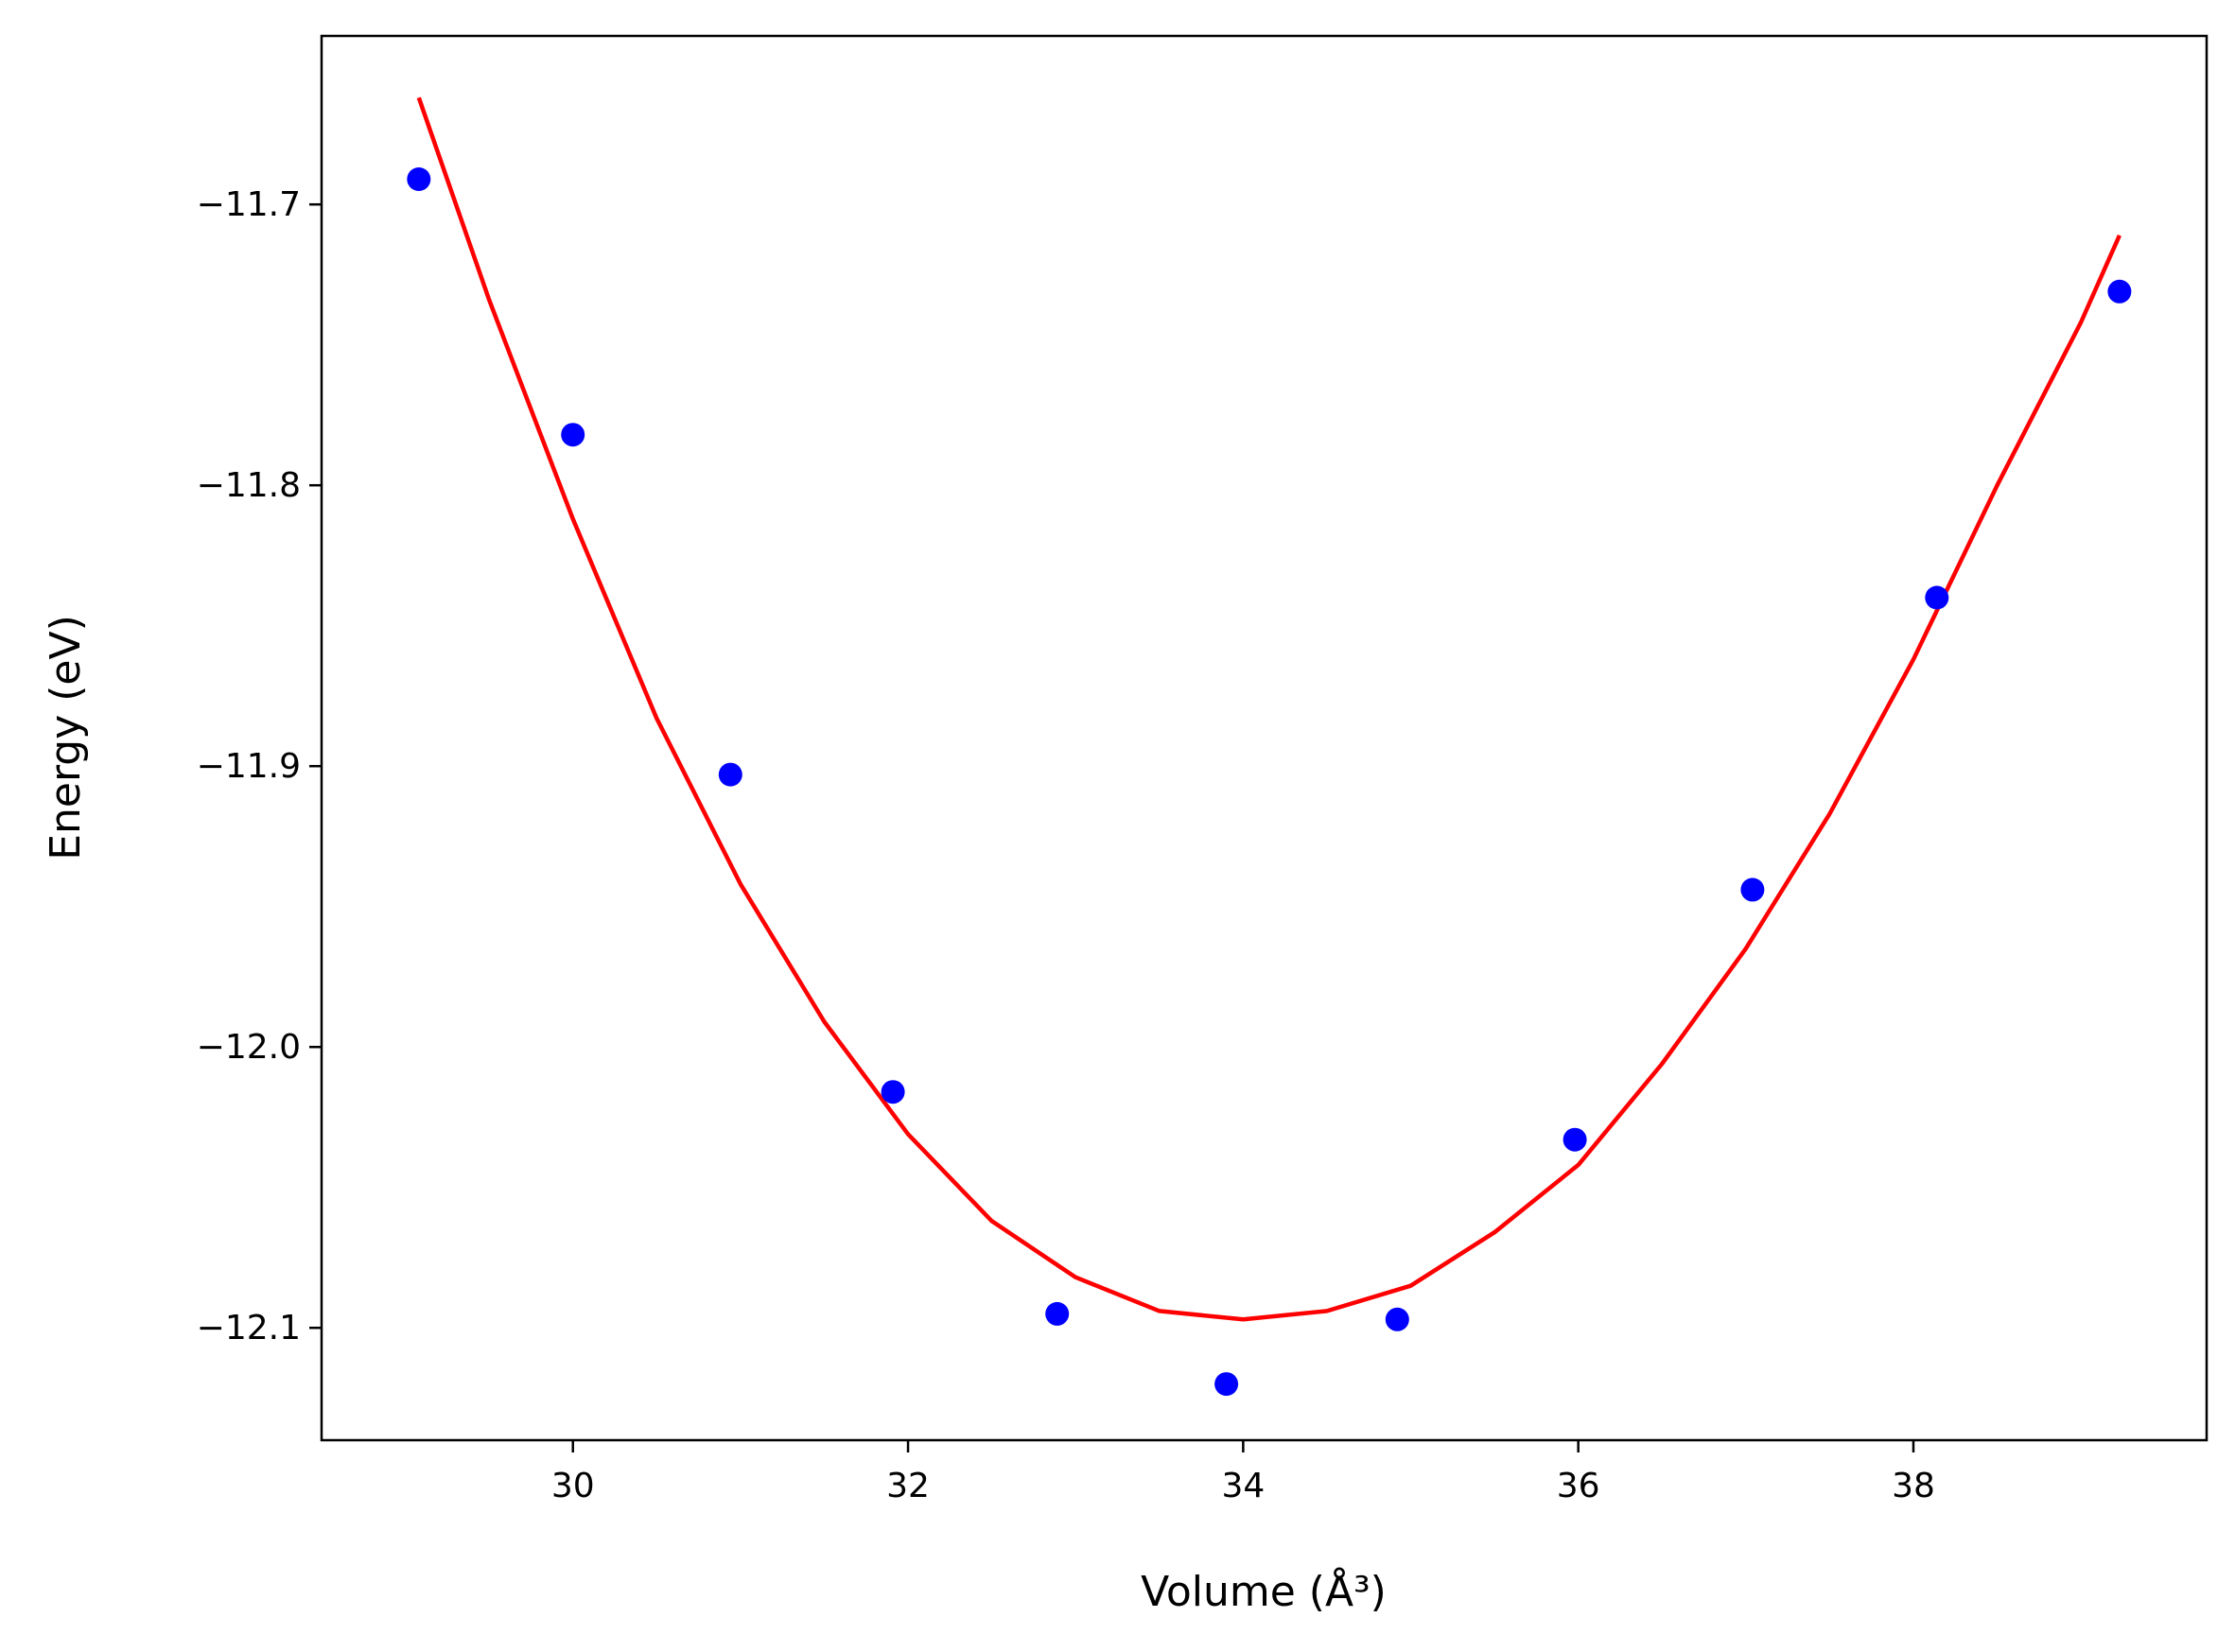  Describe the element at coordinates (249, 1047) in the screenshot. I see `y-tick-label: −12.0` at that location.